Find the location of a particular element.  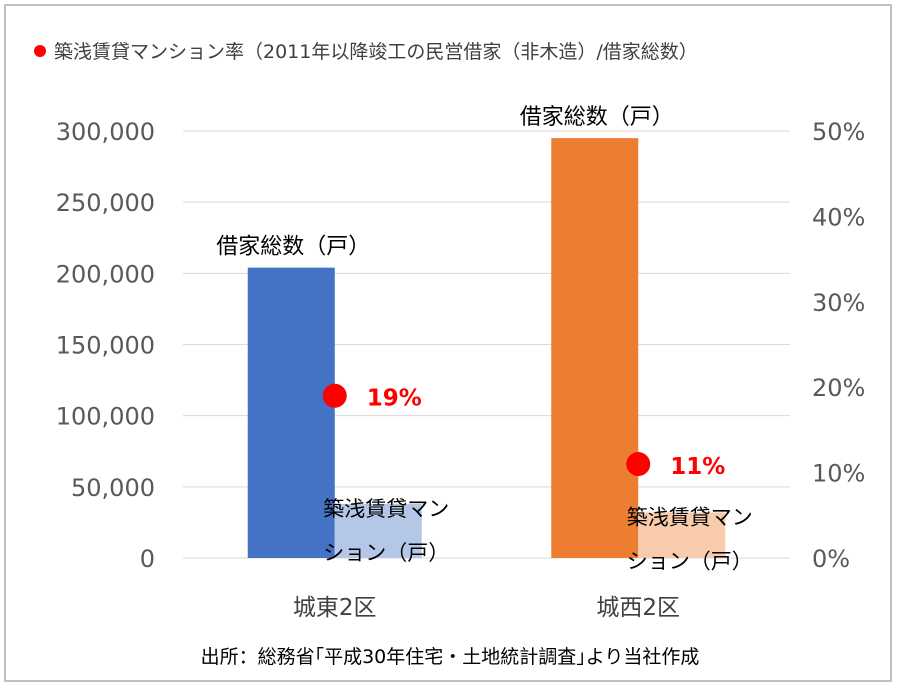

chart-legend: 築浅賃貸マンション率（2011年以降竣工の民営借家（非木造）/借家総数） is located at coordinates (366, 50).